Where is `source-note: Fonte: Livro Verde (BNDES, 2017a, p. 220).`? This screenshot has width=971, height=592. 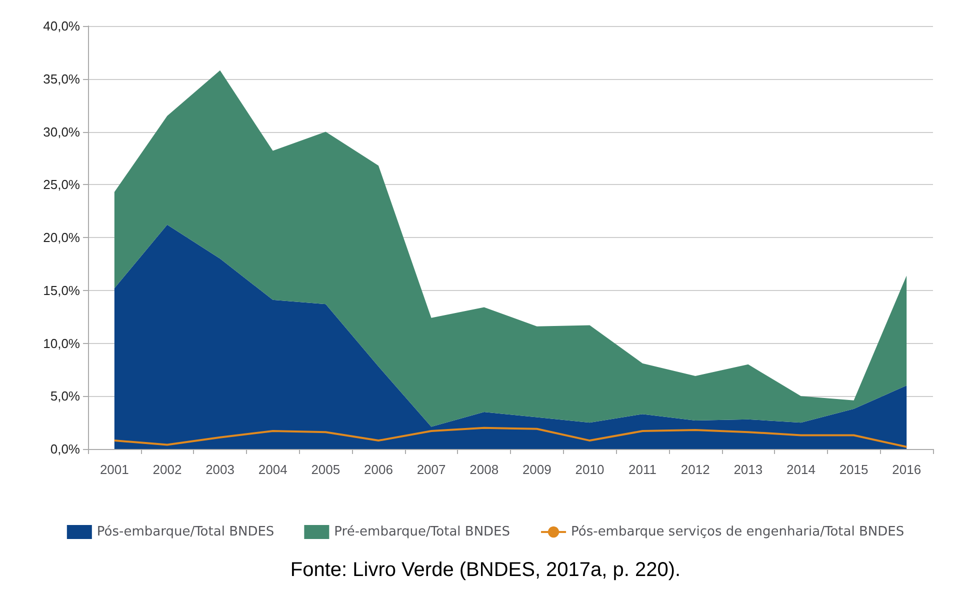 source-note: Fonte: Livro Verde (BNDES, 2017a, p. 220). is located at coordinates (485, 570).